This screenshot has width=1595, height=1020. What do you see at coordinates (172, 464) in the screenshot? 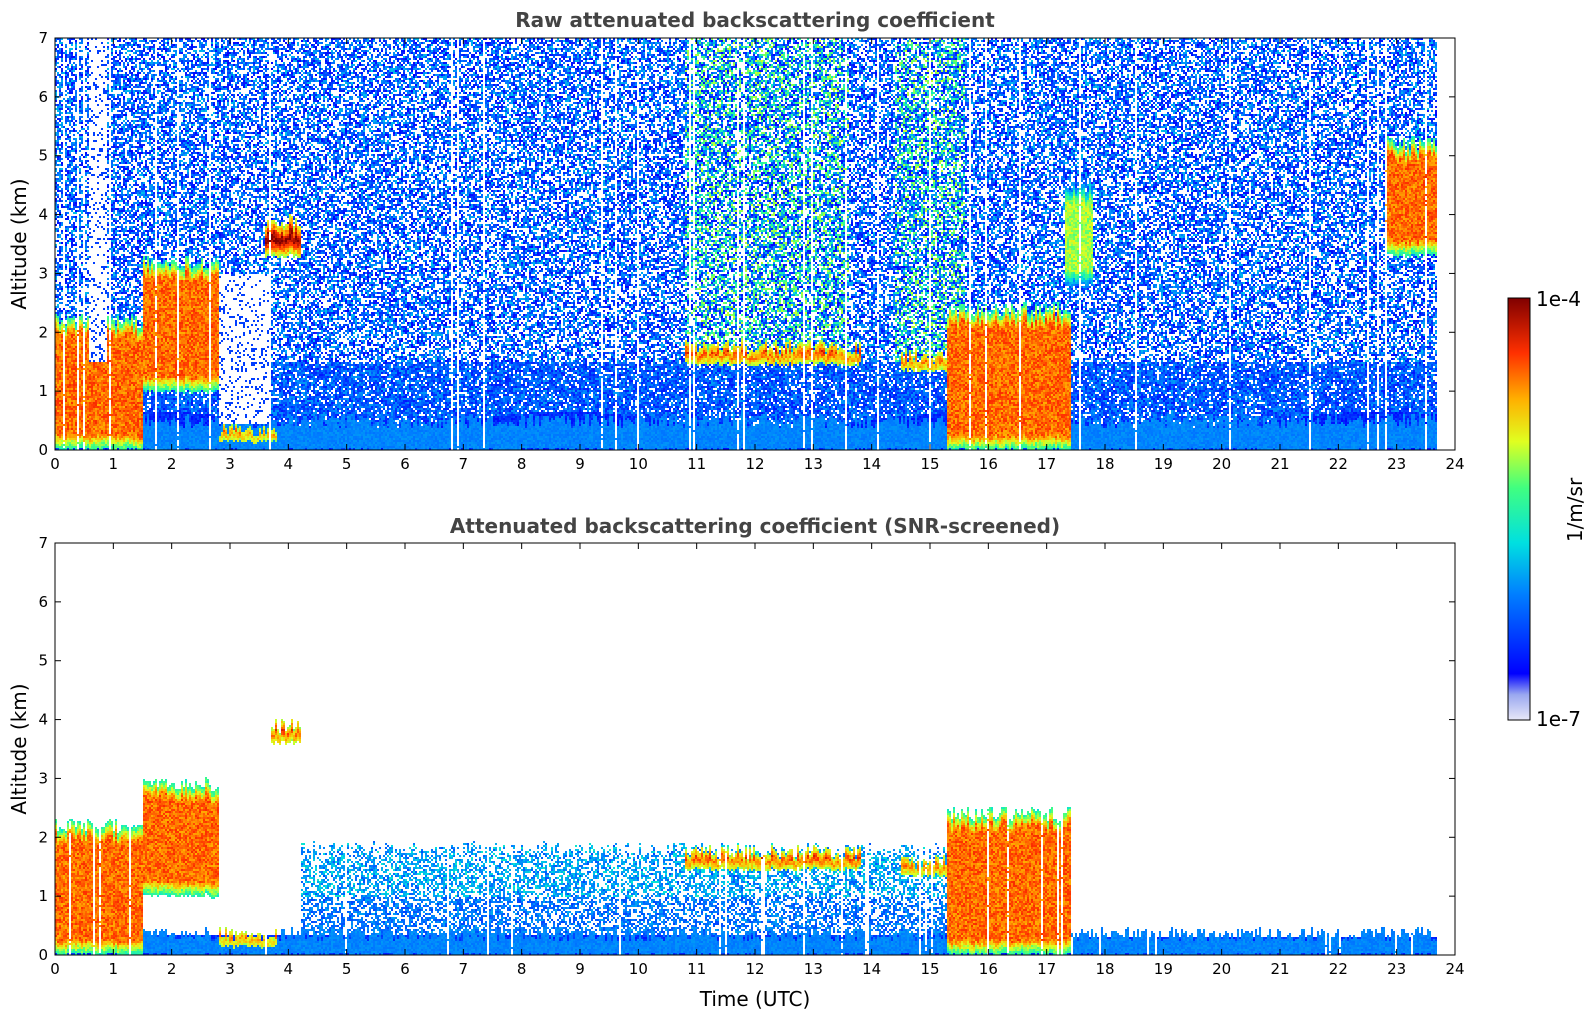
I see `top-x-tick-label-2: 2` at bounding box center [172, 464].